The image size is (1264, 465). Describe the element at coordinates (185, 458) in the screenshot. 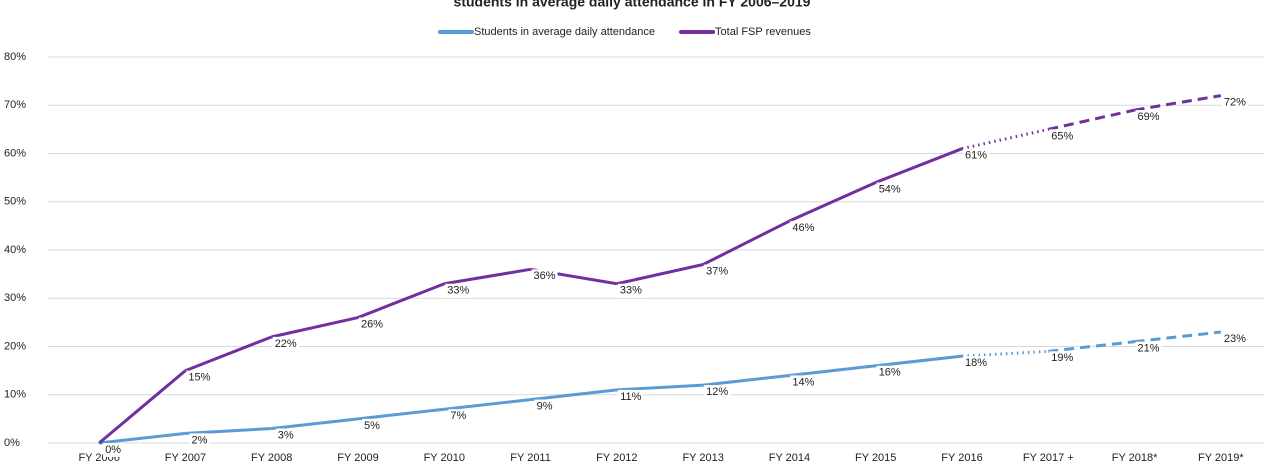

I see `x-tick-label: FY 2007` at that location.